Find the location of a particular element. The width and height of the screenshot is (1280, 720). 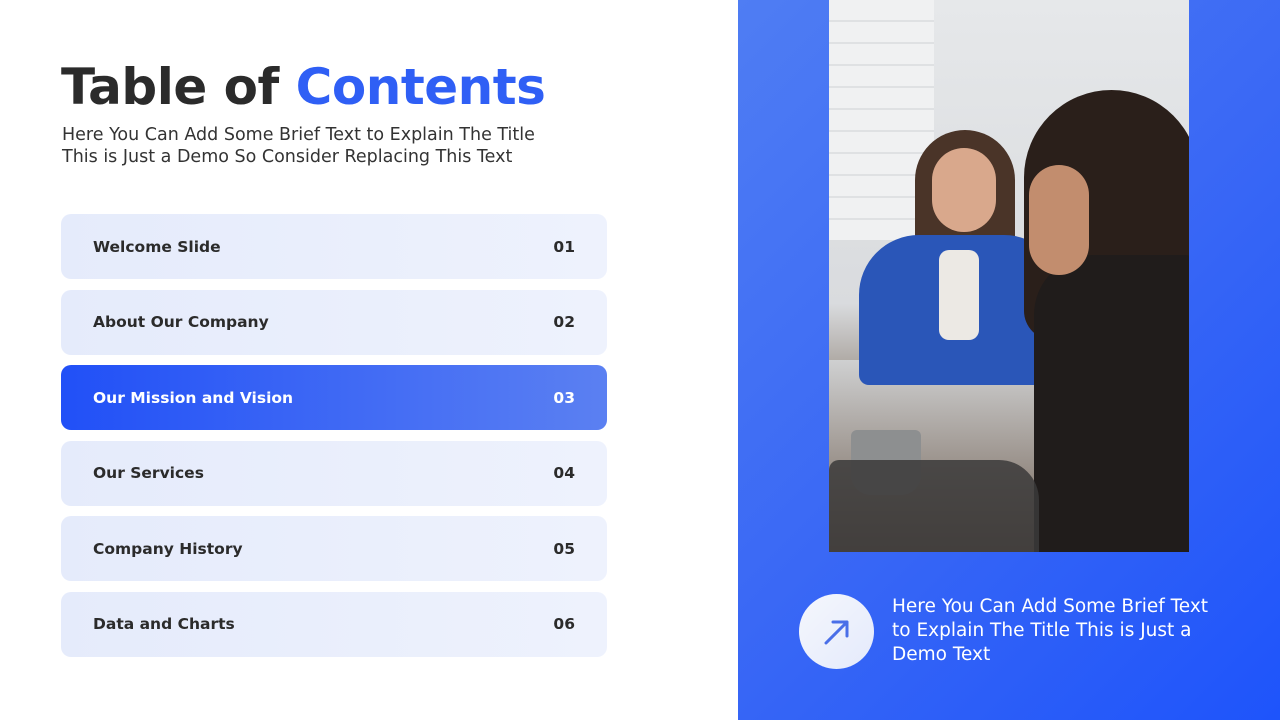

toc-item-label: Company History is located at coordinates (168, 548).